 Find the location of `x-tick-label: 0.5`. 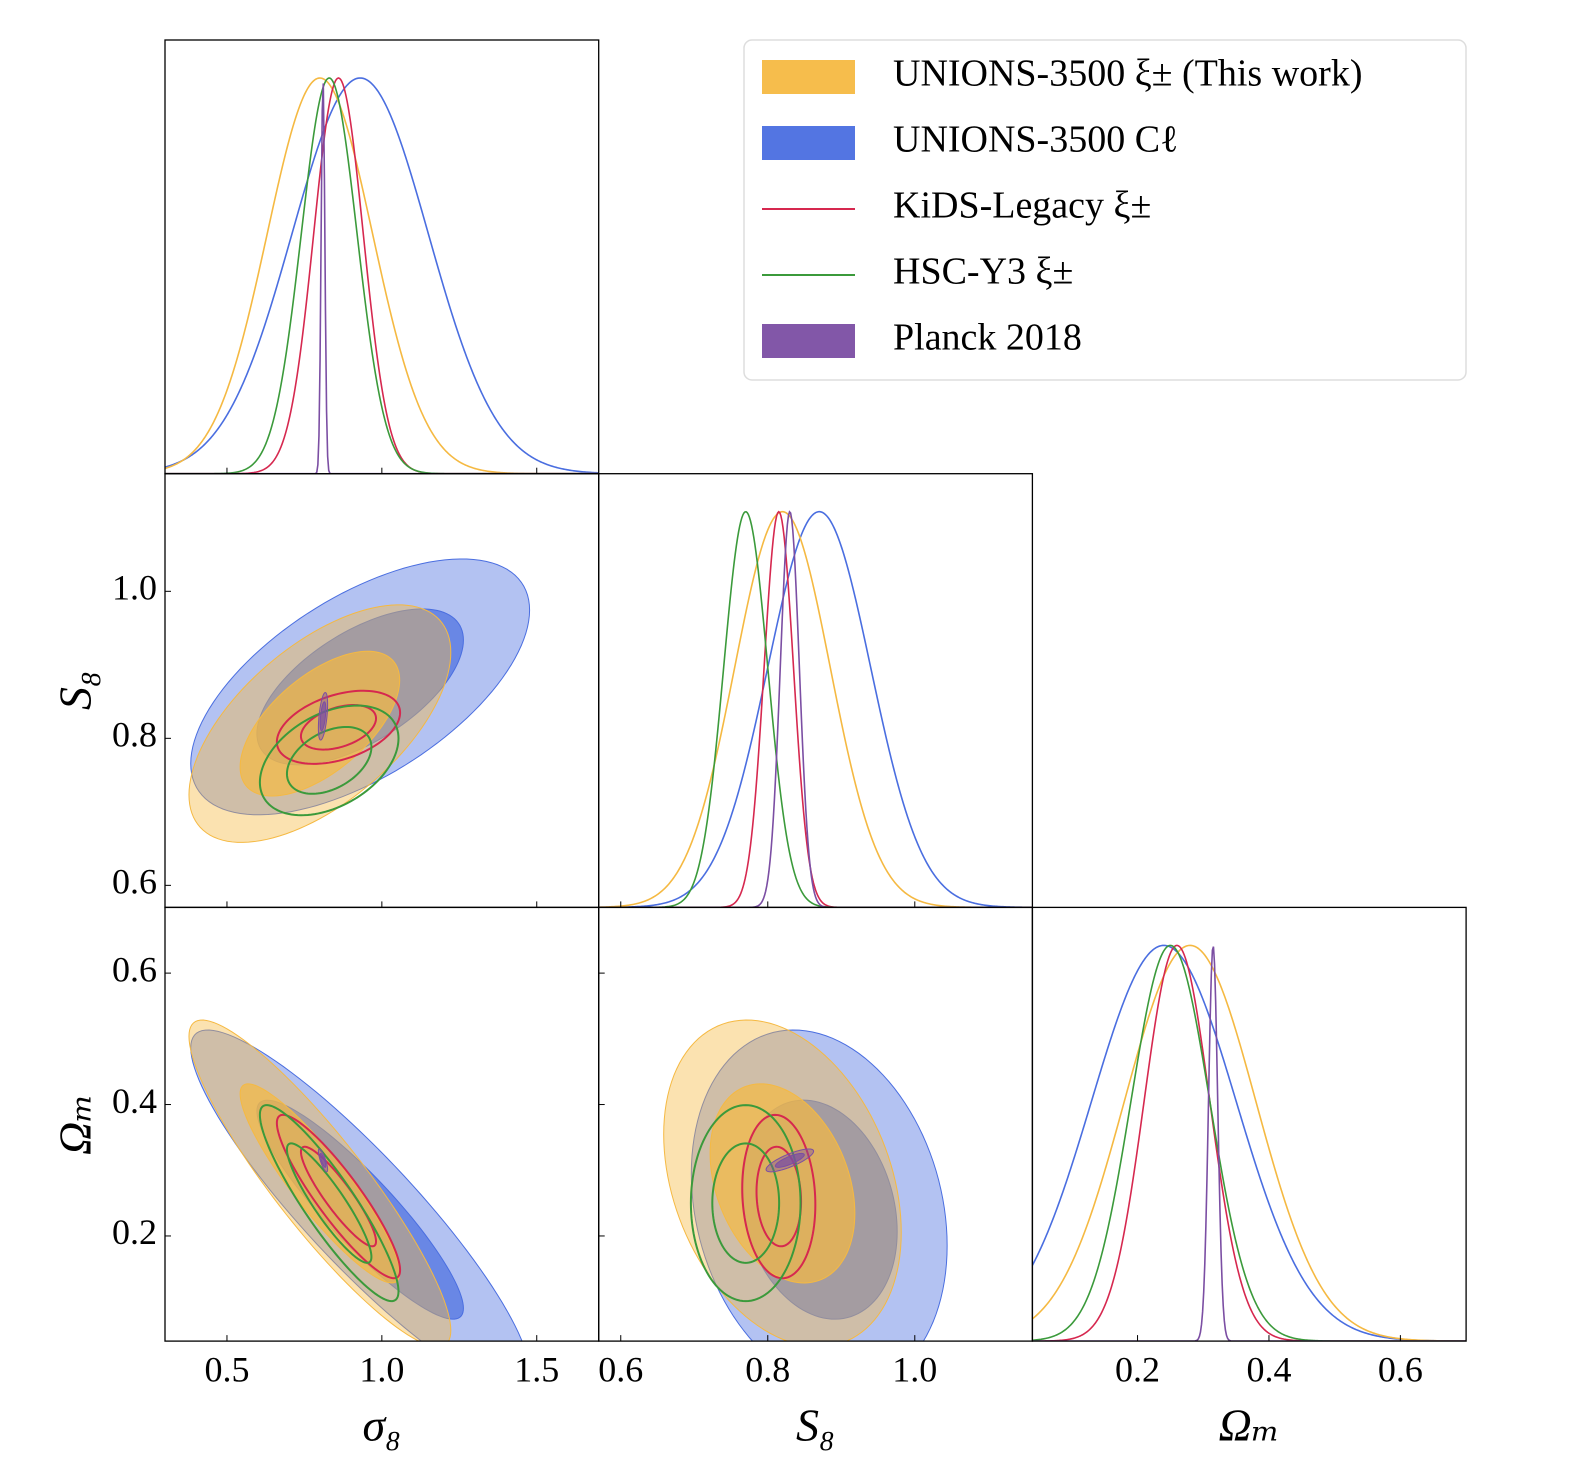

x-tick-label: 0.5 is located at coordinates (226, 1369).